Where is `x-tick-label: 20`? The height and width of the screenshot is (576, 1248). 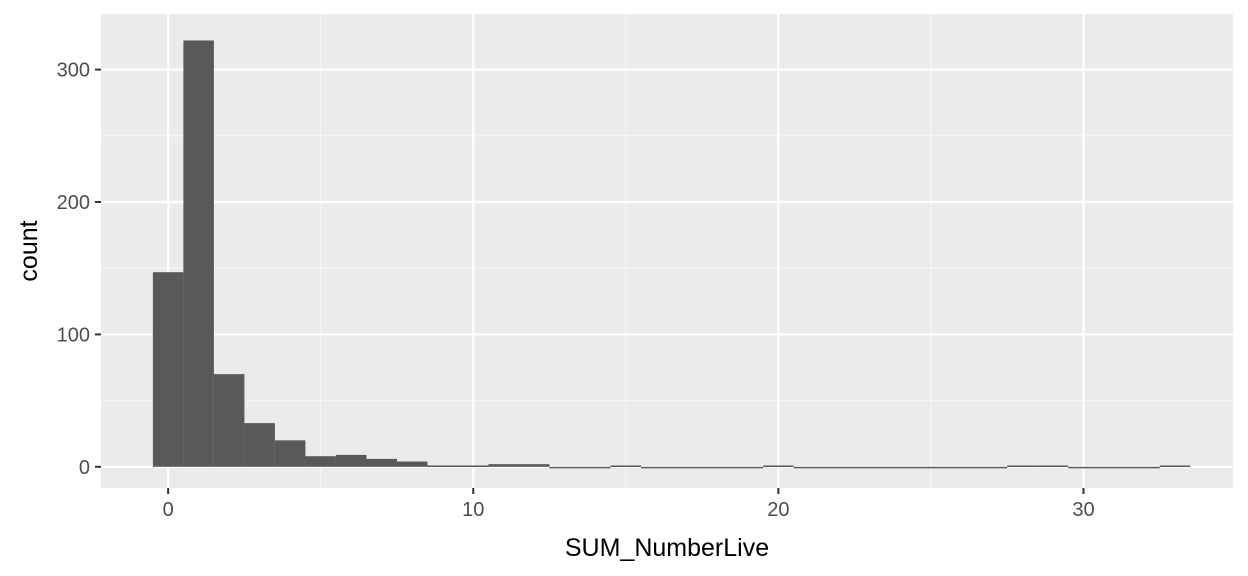
x-tick-label: 20 is located at coordinates (778, 510).